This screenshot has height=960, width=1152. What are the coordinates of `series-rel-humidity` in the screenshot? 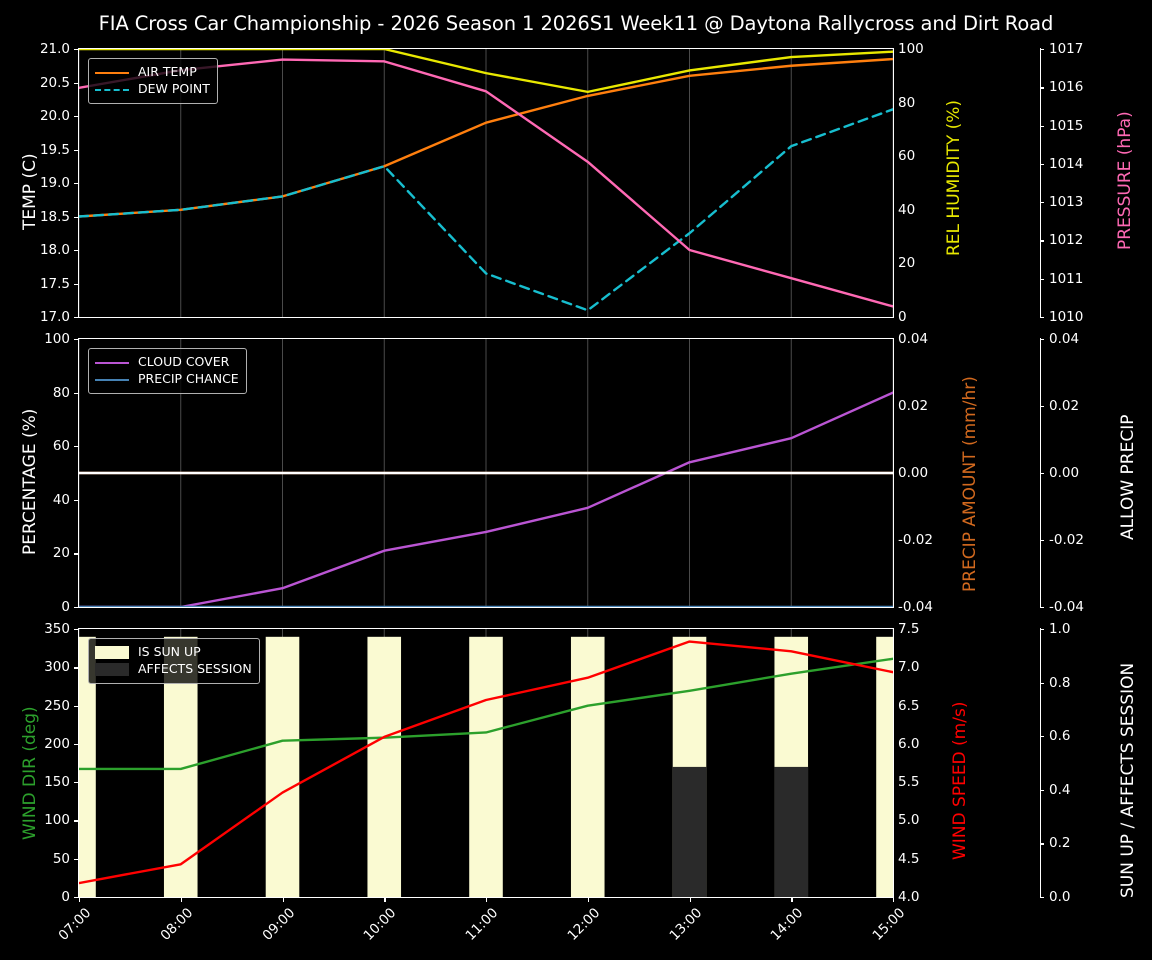 It's located at (486, 71).